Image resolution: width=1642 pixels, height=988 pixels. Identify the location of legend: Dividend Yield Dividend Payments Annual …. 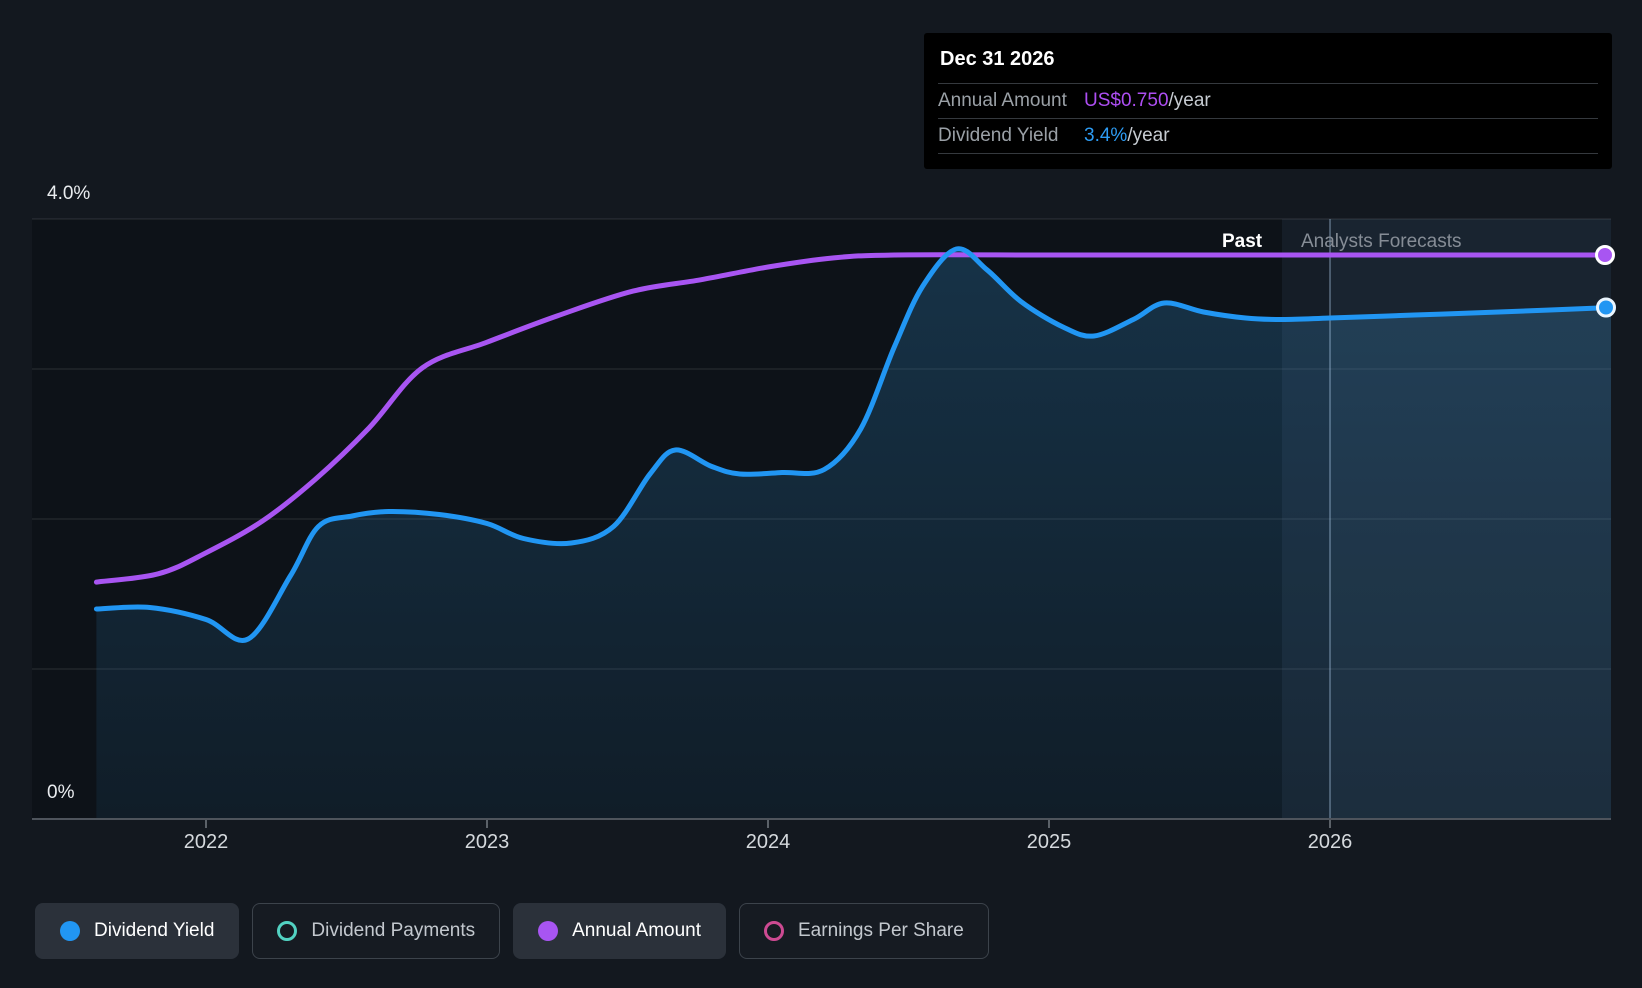
(512, 931).